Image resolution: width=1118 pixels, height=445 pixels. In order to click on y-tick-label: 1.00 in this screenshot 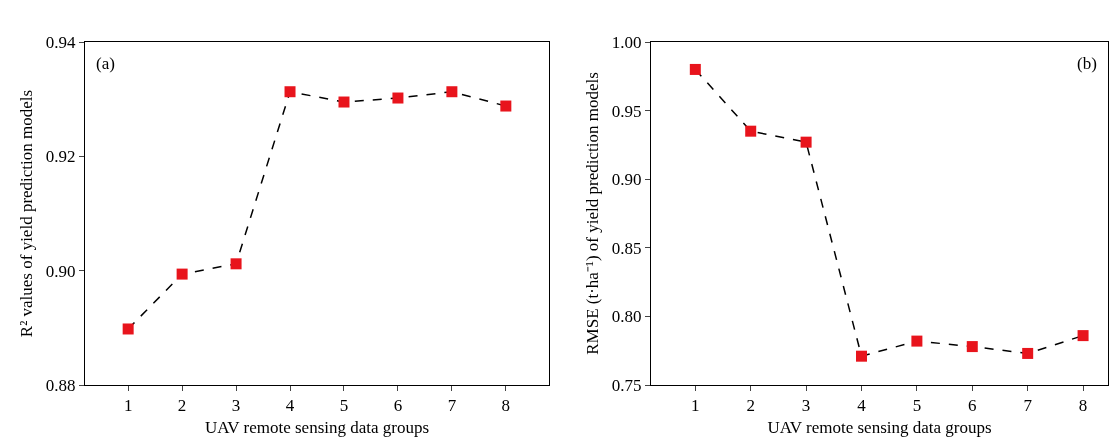, I will do `click(626, 42)`.